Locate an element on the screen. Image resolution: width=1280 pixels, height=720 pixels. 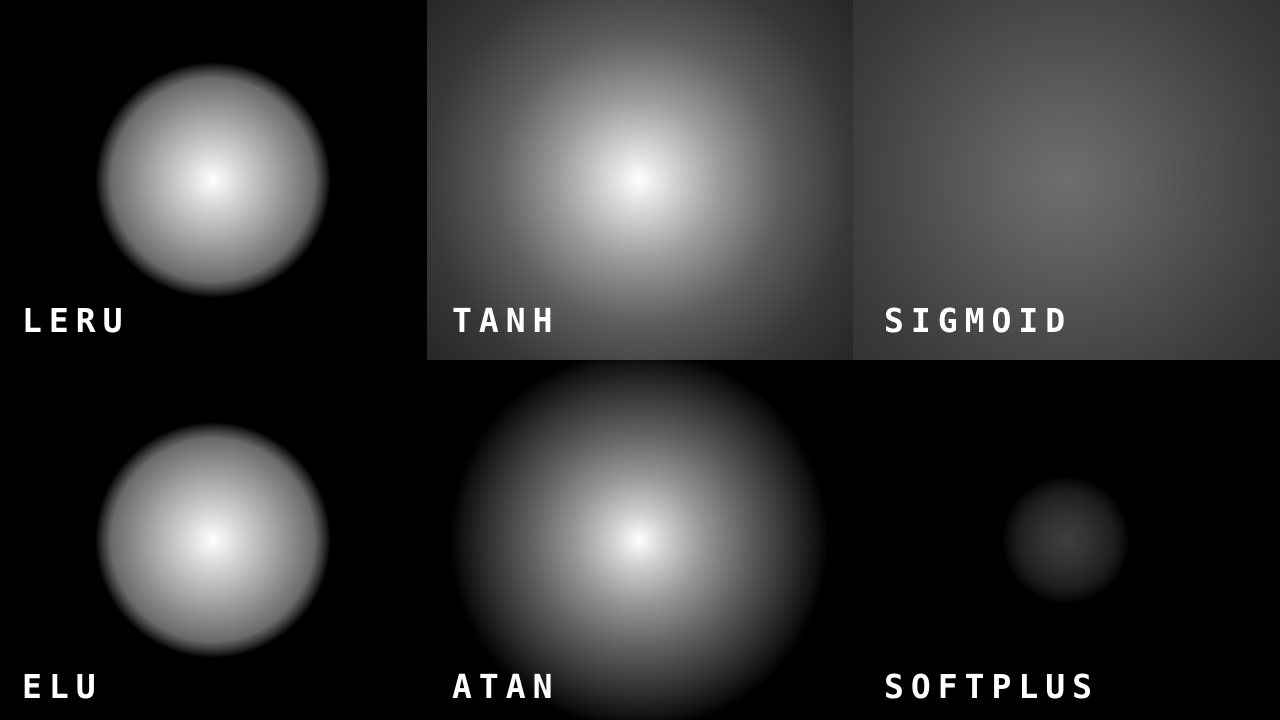
panel-label-elu: ELU is located at coordinates (62, 686).